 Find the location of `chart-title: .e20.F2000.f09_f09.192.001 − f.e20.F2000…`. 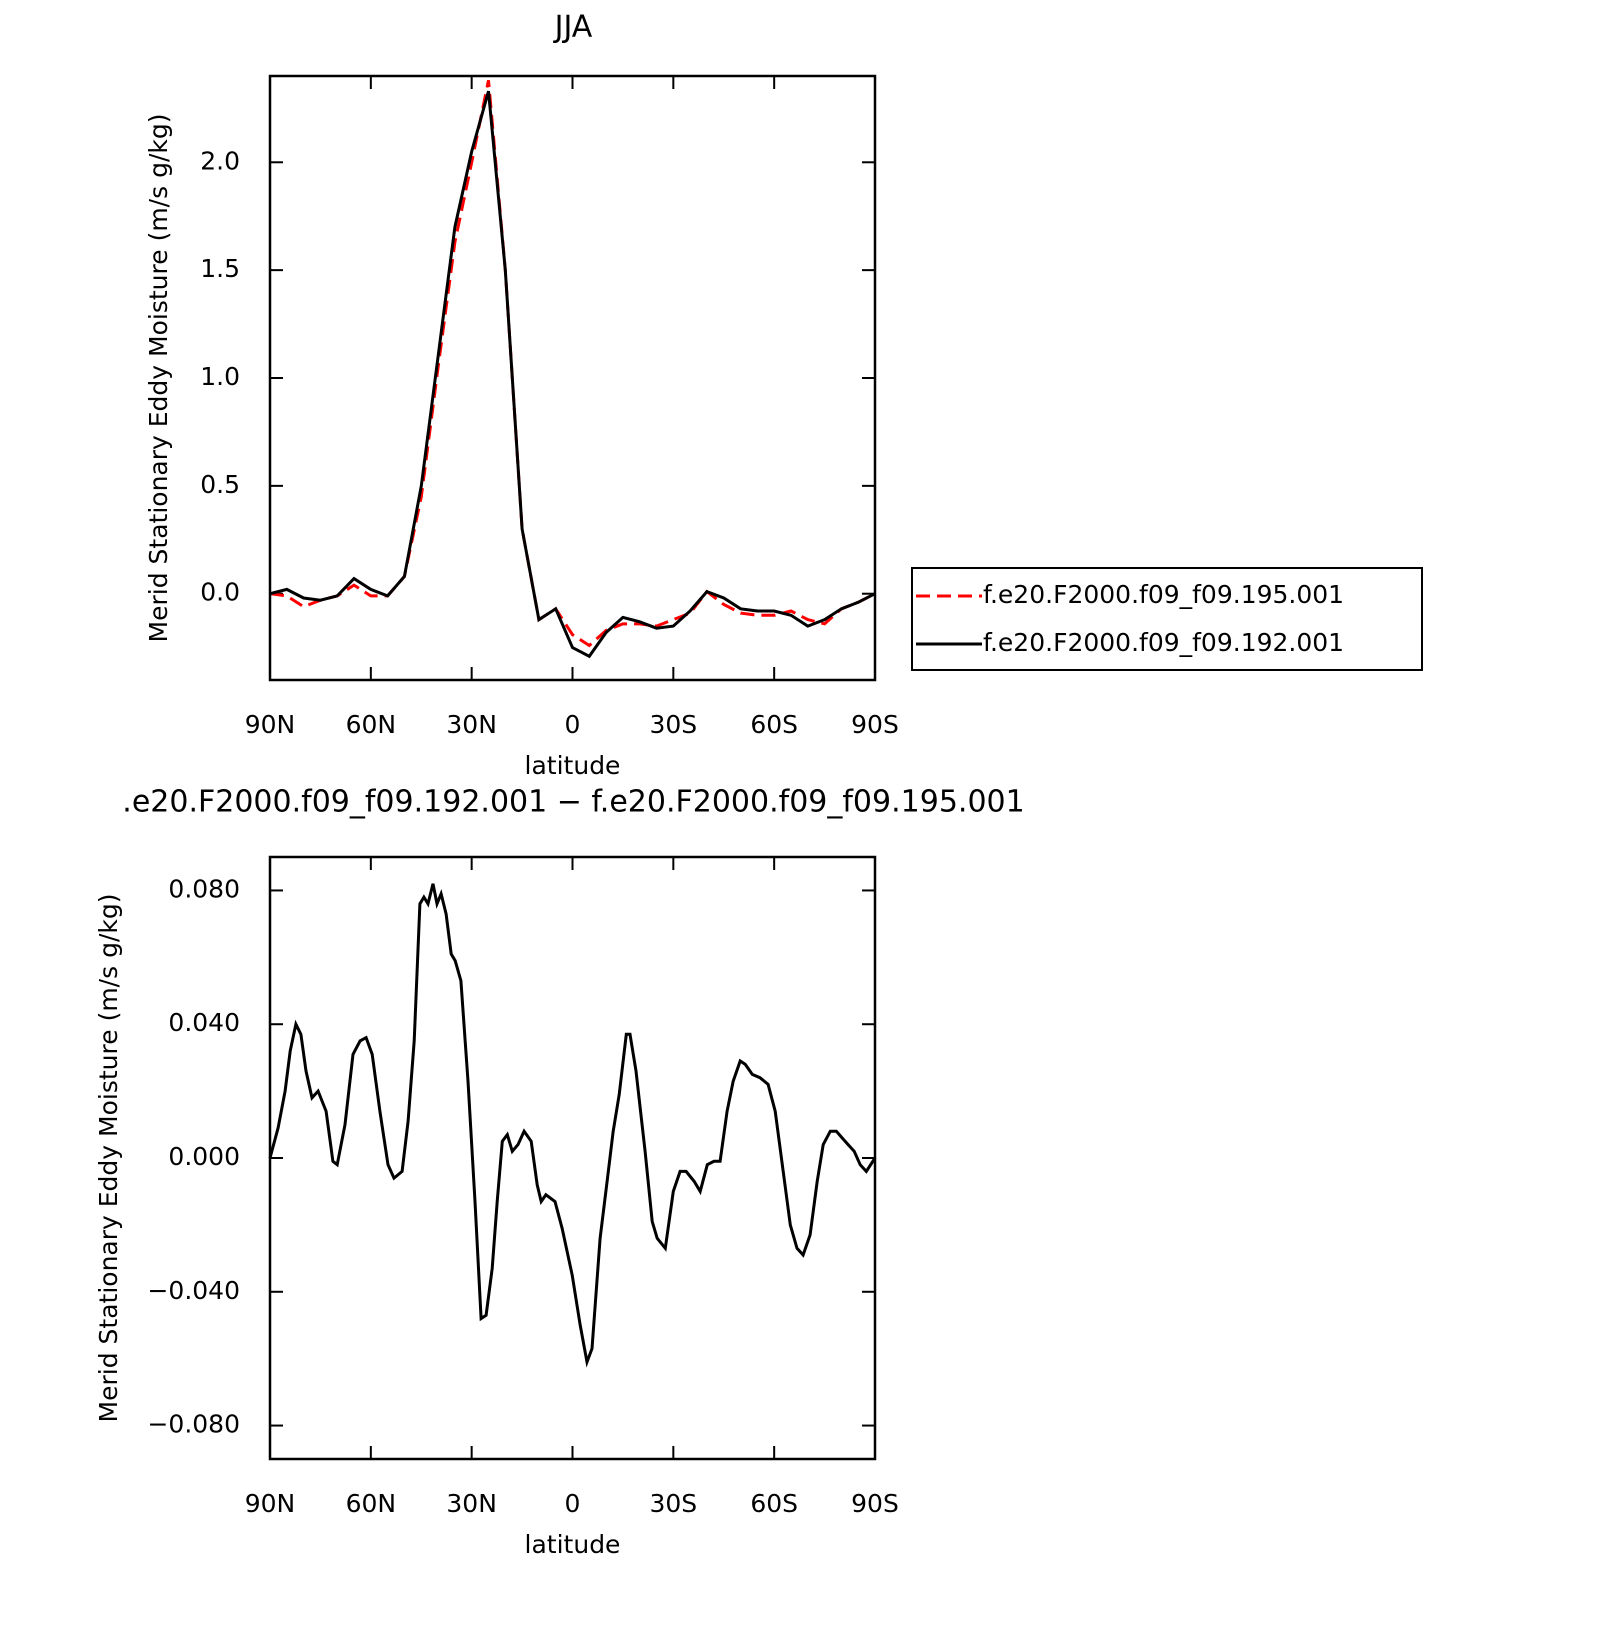

chart-title: .e20.F2000.f09_f09.192.001 − f.e20.F2000… is located at coordinates (573, 802).